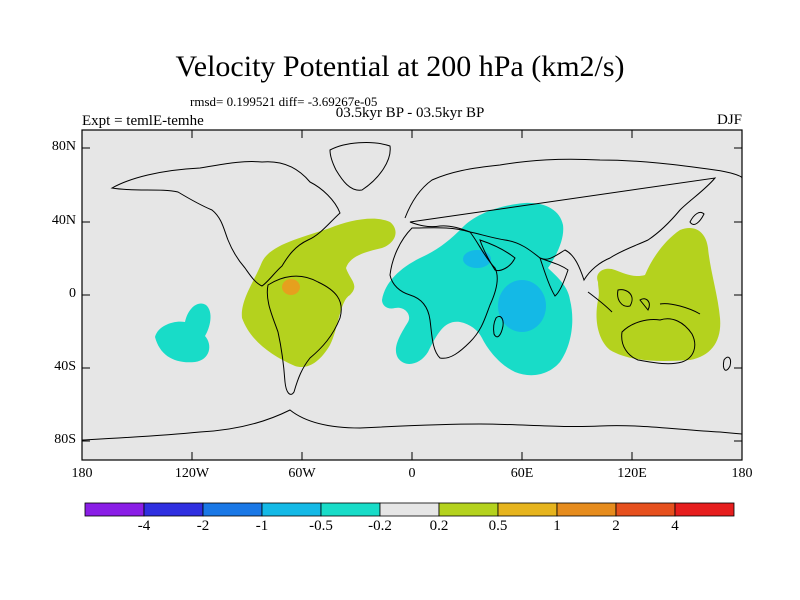 The image size is (800, 600). What do you see at coordinates (321, 526) in the screenshot?
I see `colorbar-label-4: -0.5` at bounding box center [321, 526].